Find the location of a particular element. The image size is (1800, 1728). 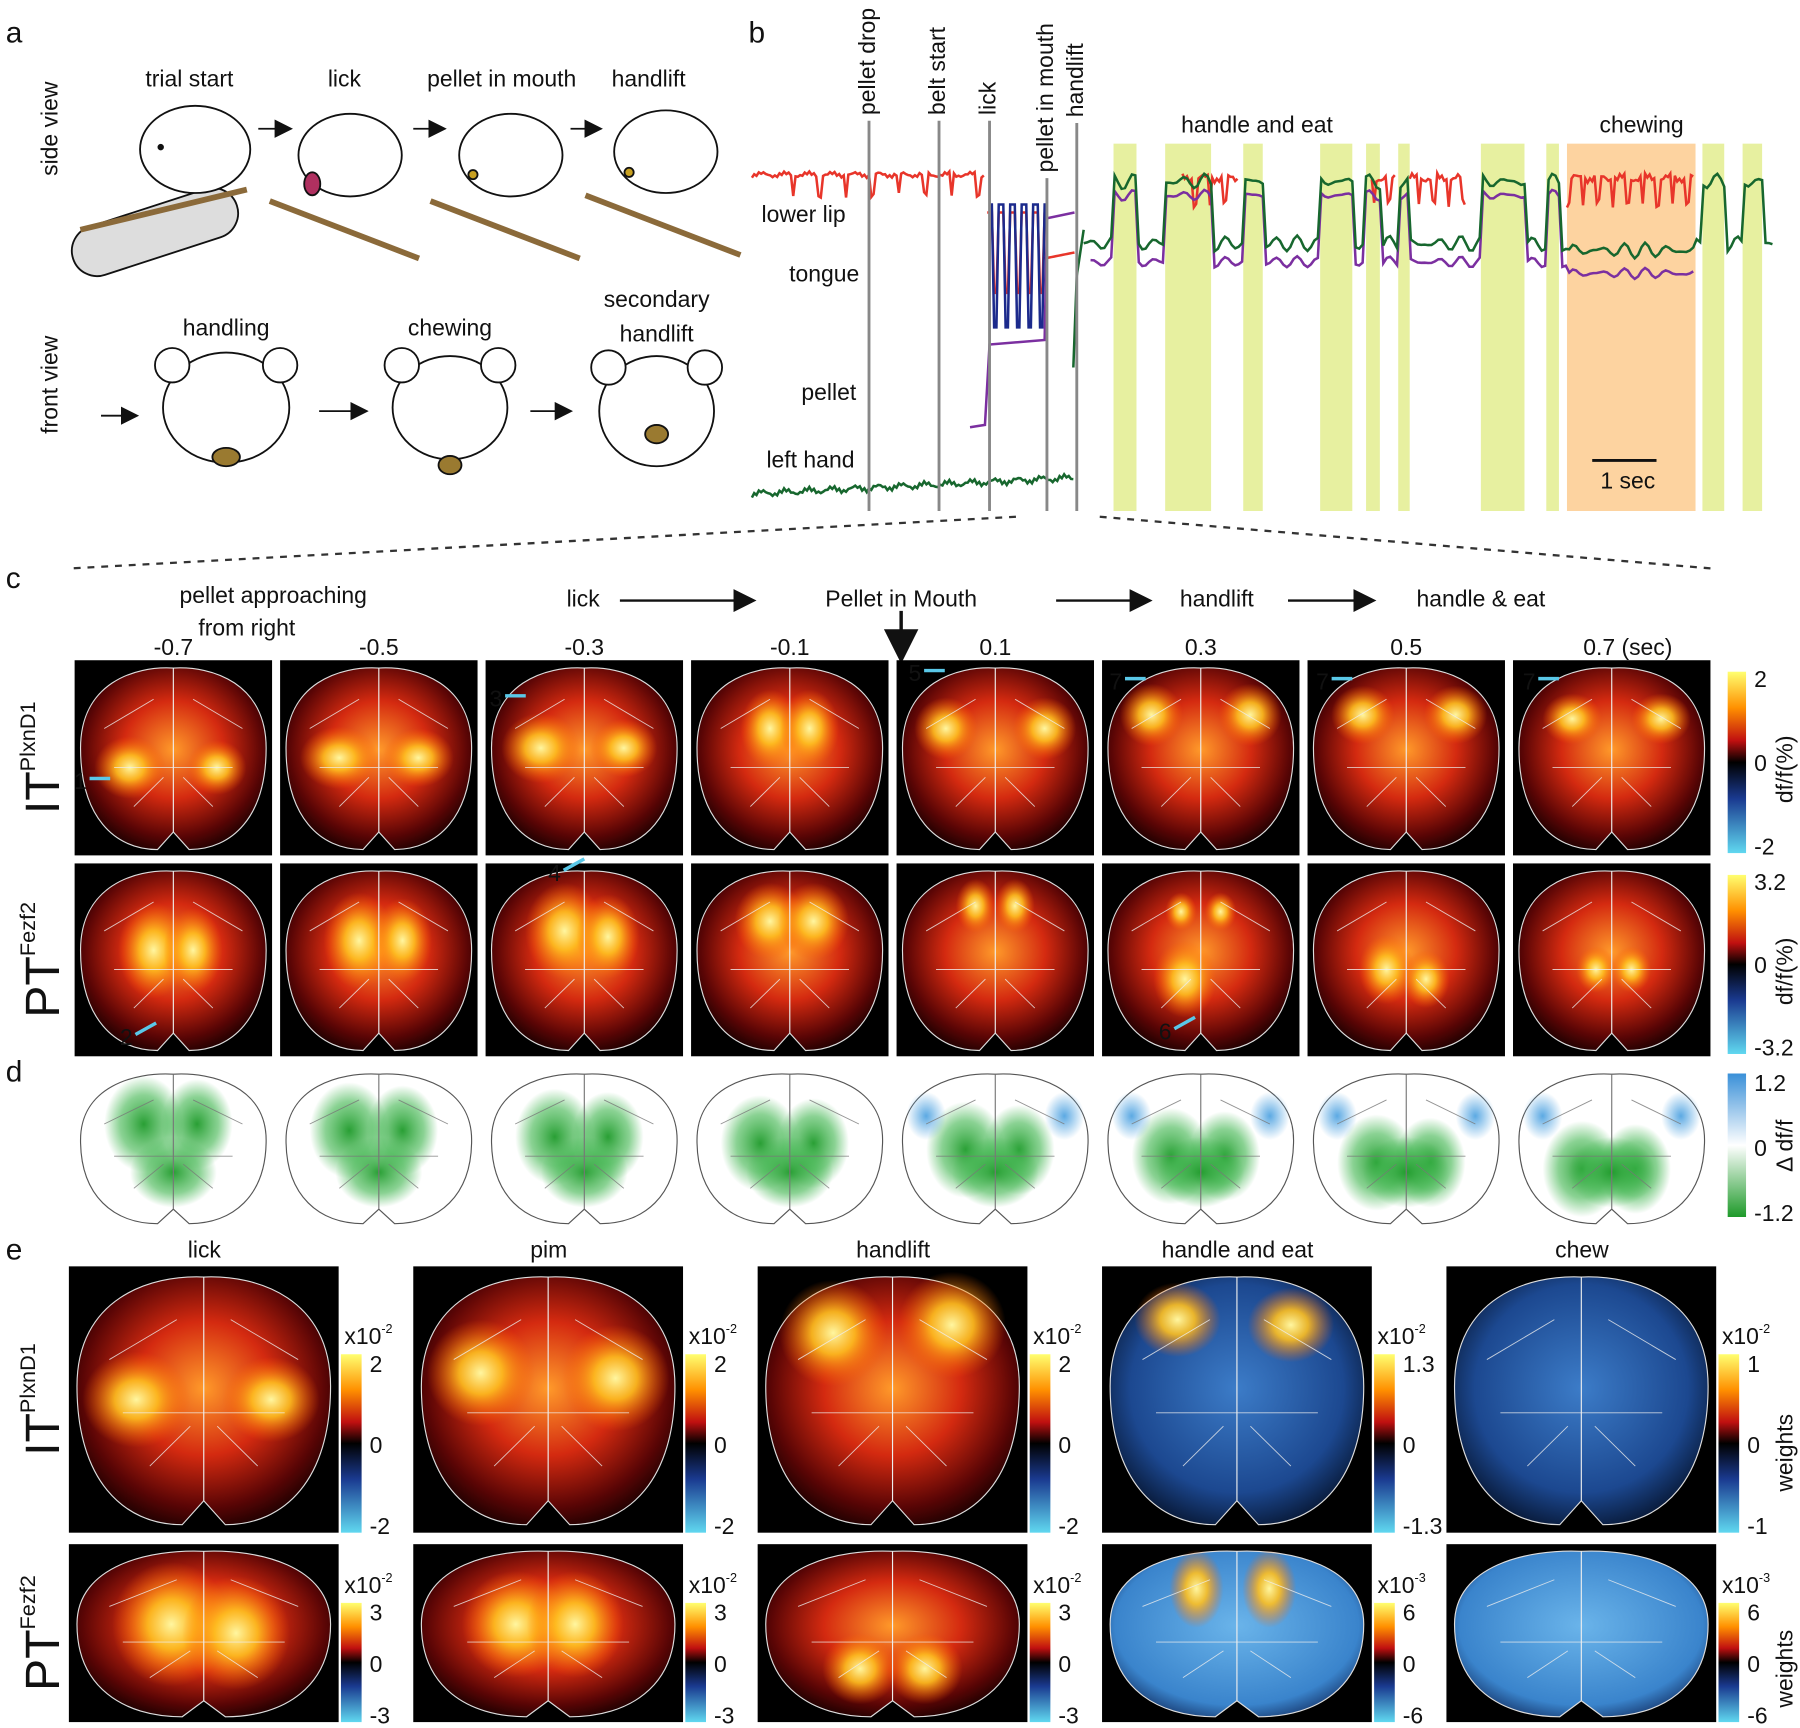

band-label: chewing is located at coordinates (1641, 124).